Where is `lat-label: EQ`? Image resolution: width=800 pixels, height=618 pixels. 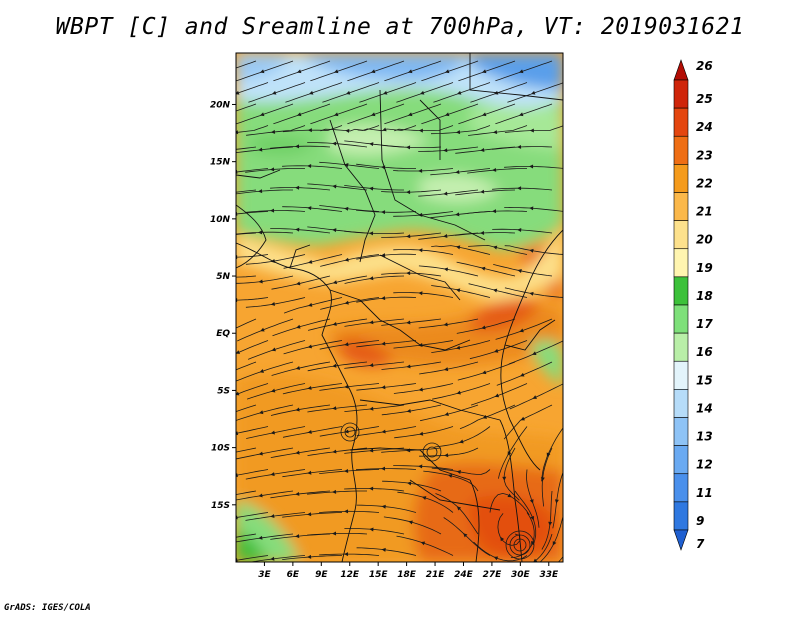
lat-label: EQ is located at coordinates (223, 334).